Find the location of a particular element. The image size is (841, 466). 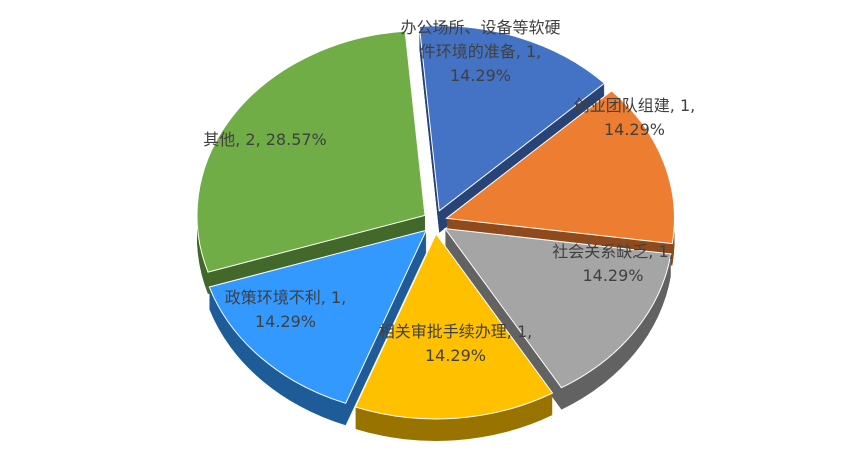

data-label-box: 其他, 2, 28.57% is located at coordinates (265, 139).